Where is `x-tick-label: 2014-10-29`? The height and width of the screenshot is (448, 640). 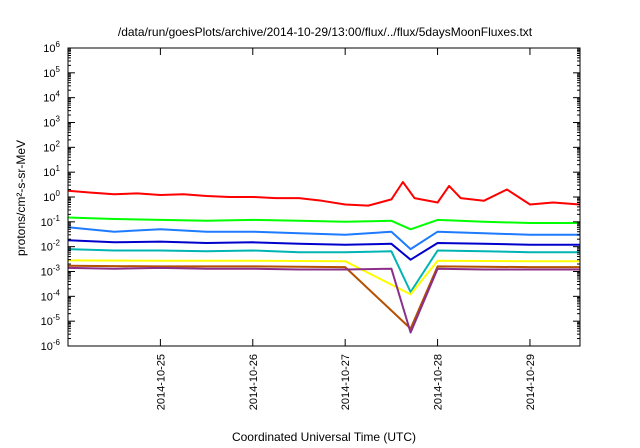 x-tick-label: 2014-10-29 is located at coordinates (531, 382).